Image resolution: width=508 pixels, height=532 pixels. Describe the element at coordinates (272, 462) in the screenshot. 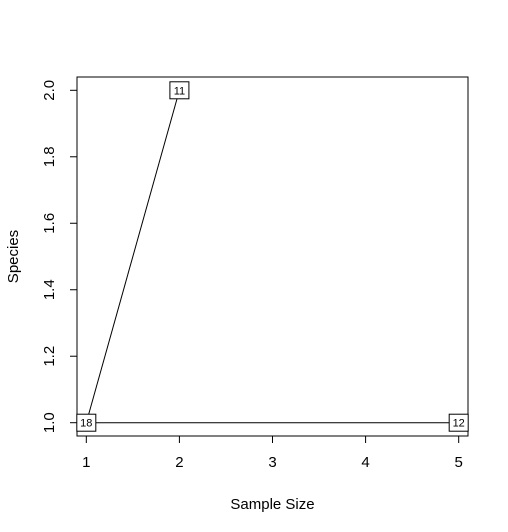

I see `x-tick-label: 3` at that location.